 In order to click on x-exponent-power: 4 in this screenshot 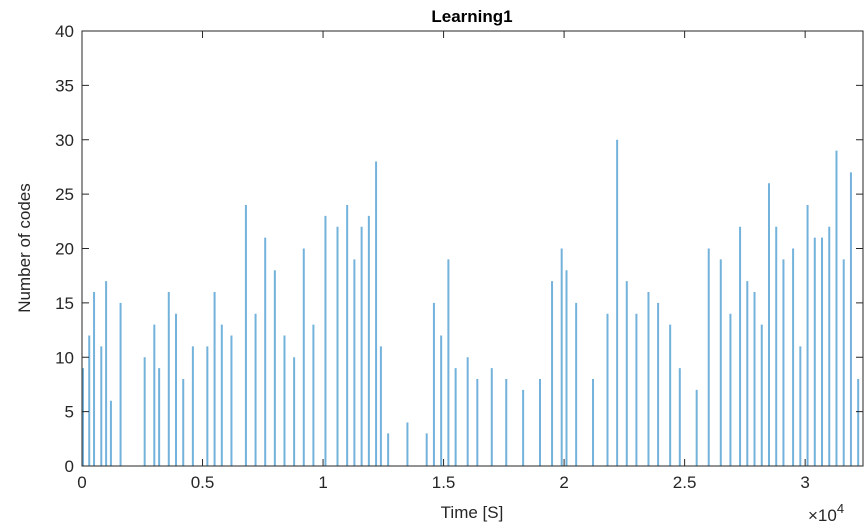, I will do `click(840, 508)`.